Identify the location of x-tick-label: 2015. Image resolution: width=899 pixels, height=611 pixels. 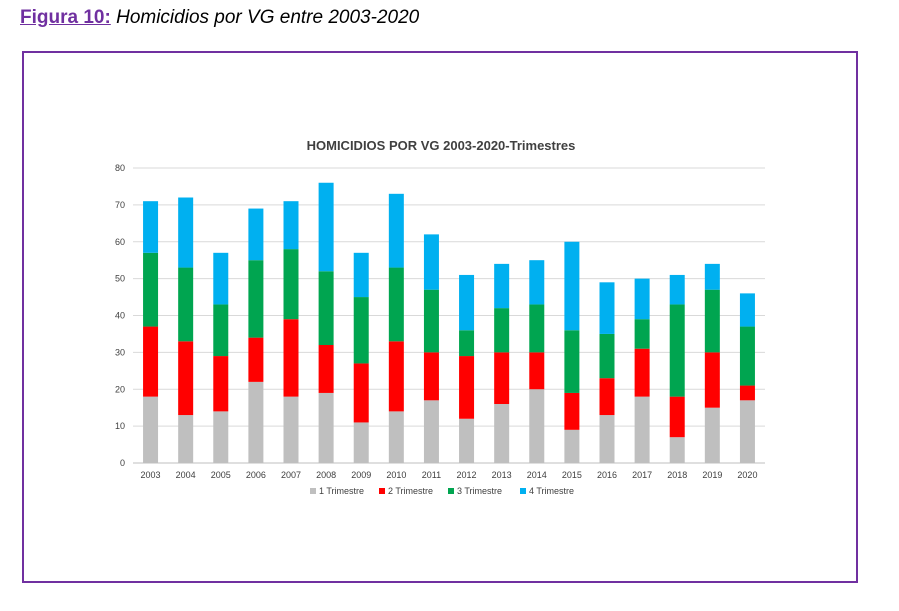
(572, 475).